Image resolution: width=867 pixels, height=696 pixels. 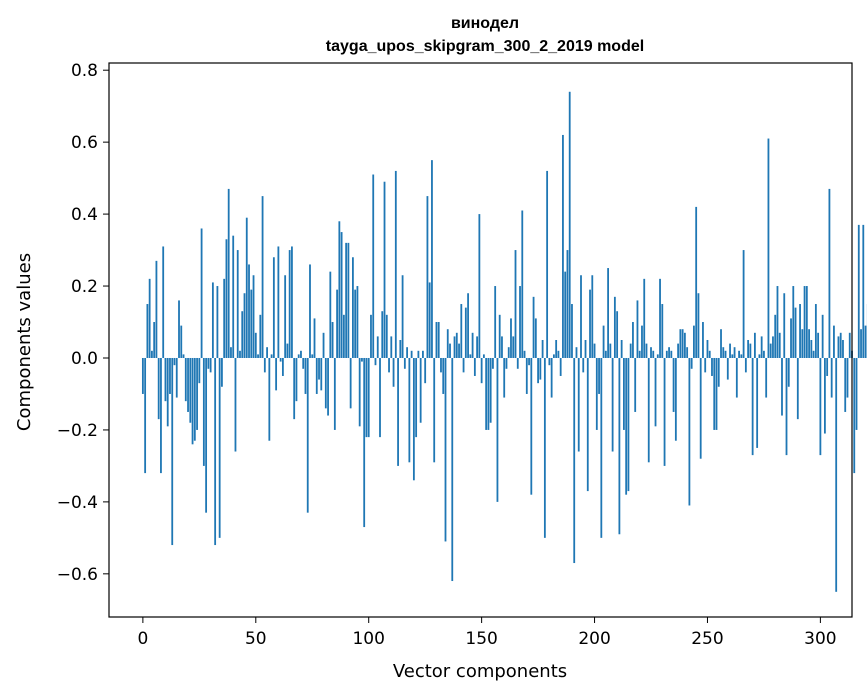 I want to click on y-tick-label: 0.2, so click(x=84, y=287).